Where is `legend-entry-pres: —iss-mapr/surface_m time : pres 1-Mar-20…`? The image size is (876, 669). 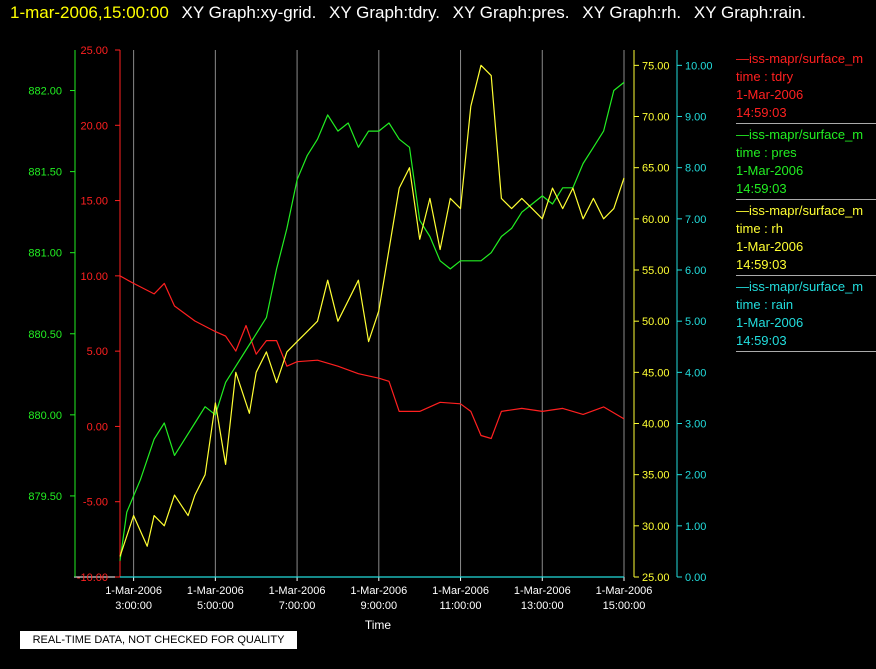
legend-entry-pres: —iss-mapr/surface_m time : pres 1-Mar-20… is located at coordinates (806, 163).